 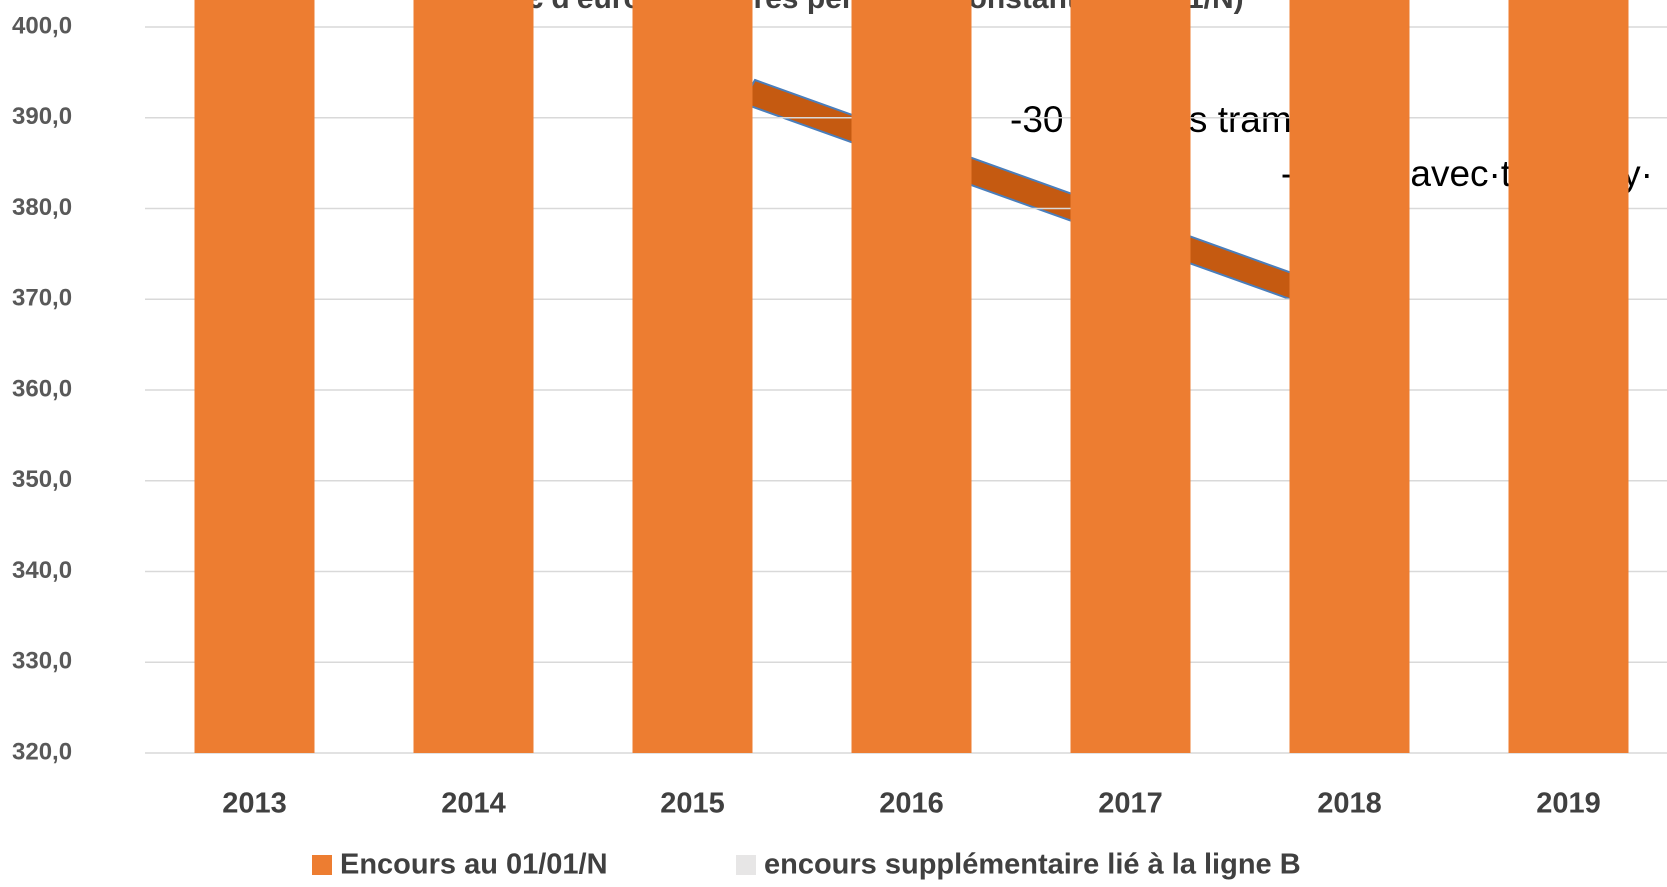 What do you see at coordinates (254, 804) in the screenshot?
I see `x-tick-label: 2013` at bounding box center [254, 804].